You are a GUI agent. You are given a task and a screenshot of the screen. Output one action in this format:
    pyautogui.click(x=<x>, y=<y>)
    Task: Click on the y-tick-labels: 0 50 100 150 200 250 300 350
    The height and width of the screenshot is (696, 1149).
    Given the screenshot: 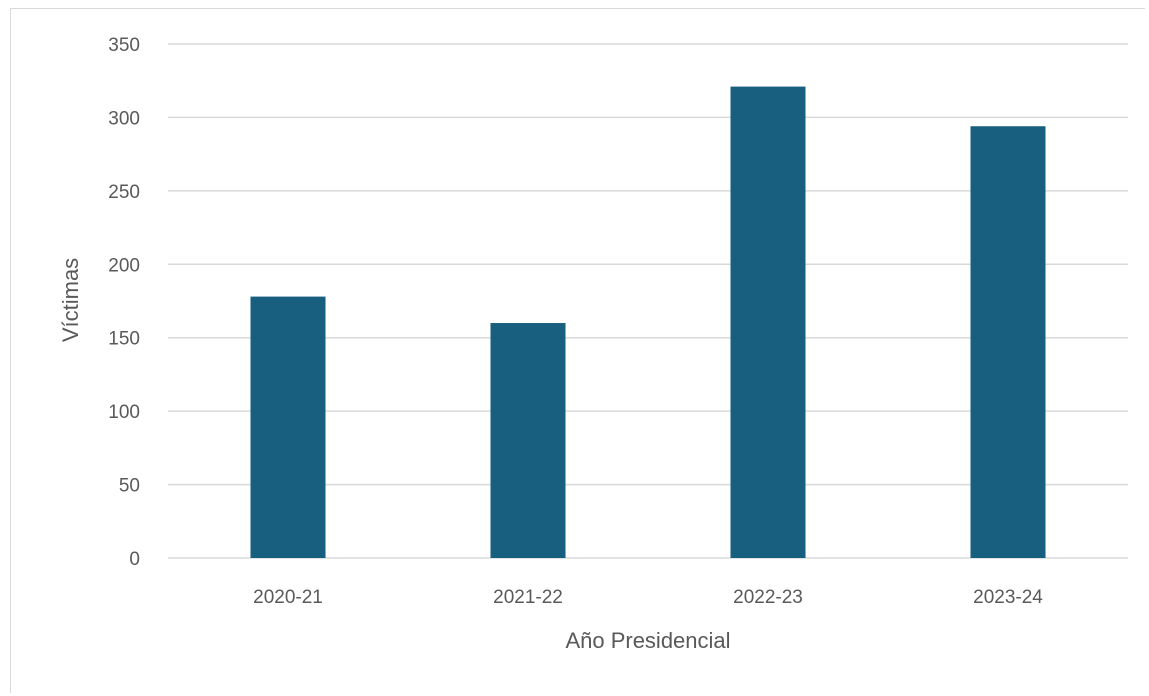 What is the action you would take?
    pyautogui.click(x=124, y=302)
    